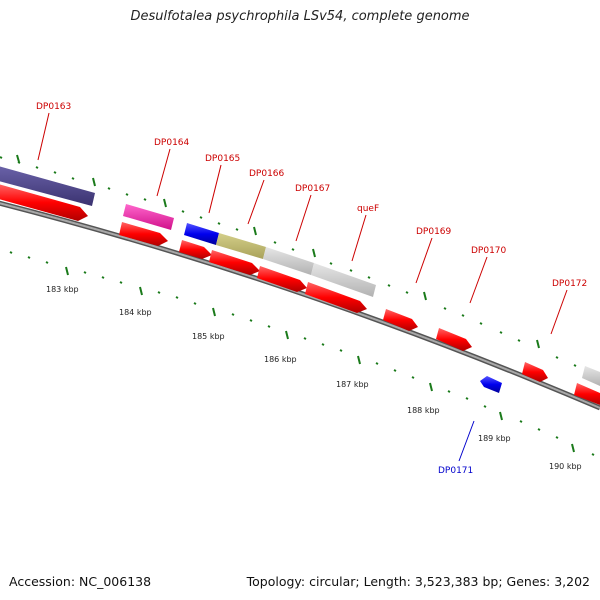 Image resolution: width=600 pixels, height=600 pixels. What do you see at coordinates (352, 384) in the screenshot?
I see `scale-label-187: 187 kbp` at bounding box center [352, 384].